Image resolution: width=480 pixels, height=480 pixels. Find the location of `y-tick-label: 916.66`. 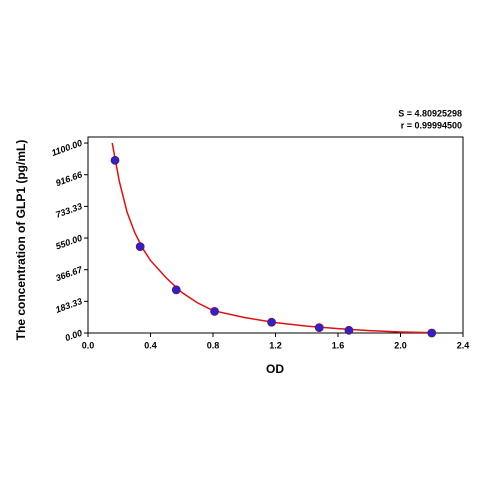

y-tick-label: 916.66 is located at coordinates (69, 178).